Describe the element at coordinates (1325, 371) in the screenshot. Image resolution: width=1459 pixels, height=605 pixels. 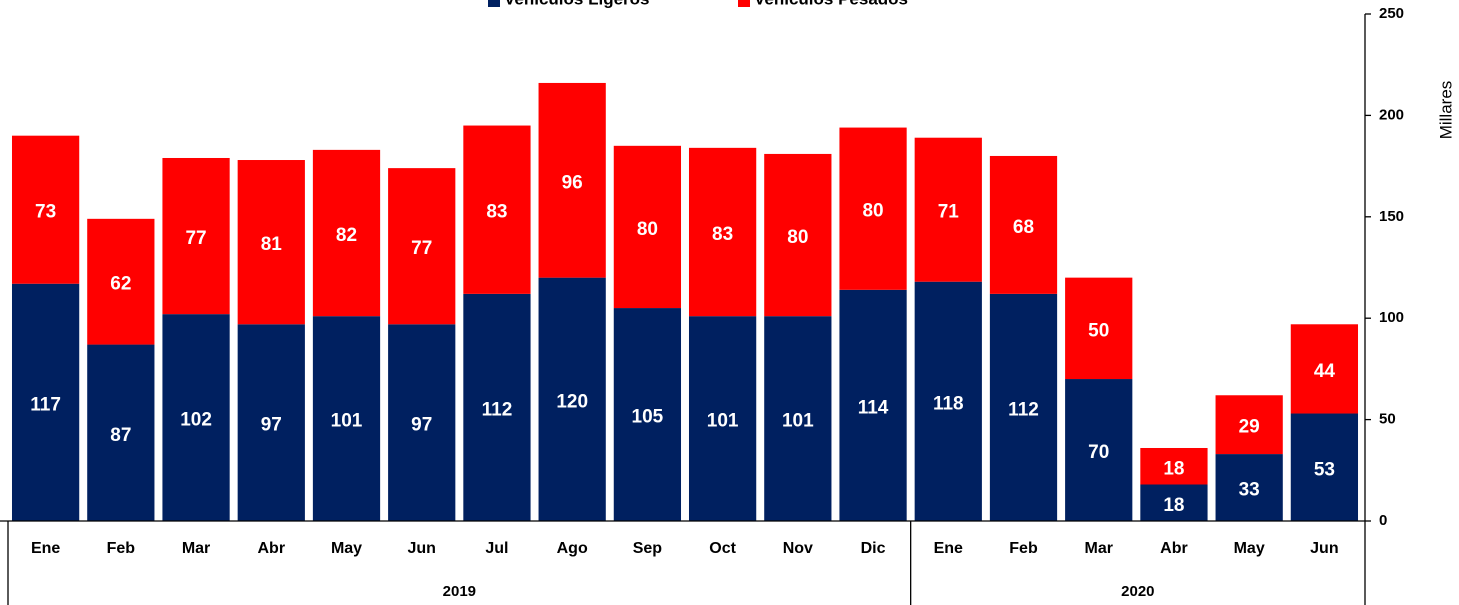
I see `value-label: 44` at that location.